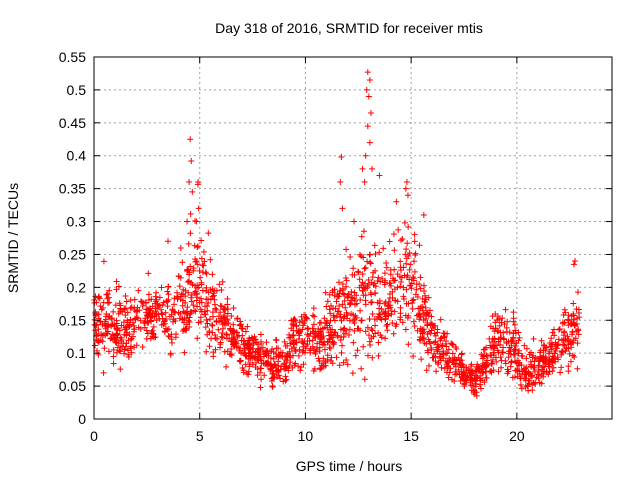 This screenshot has height=480, width=640. I want to click on x-tick-label: 20, so click(517, 436).